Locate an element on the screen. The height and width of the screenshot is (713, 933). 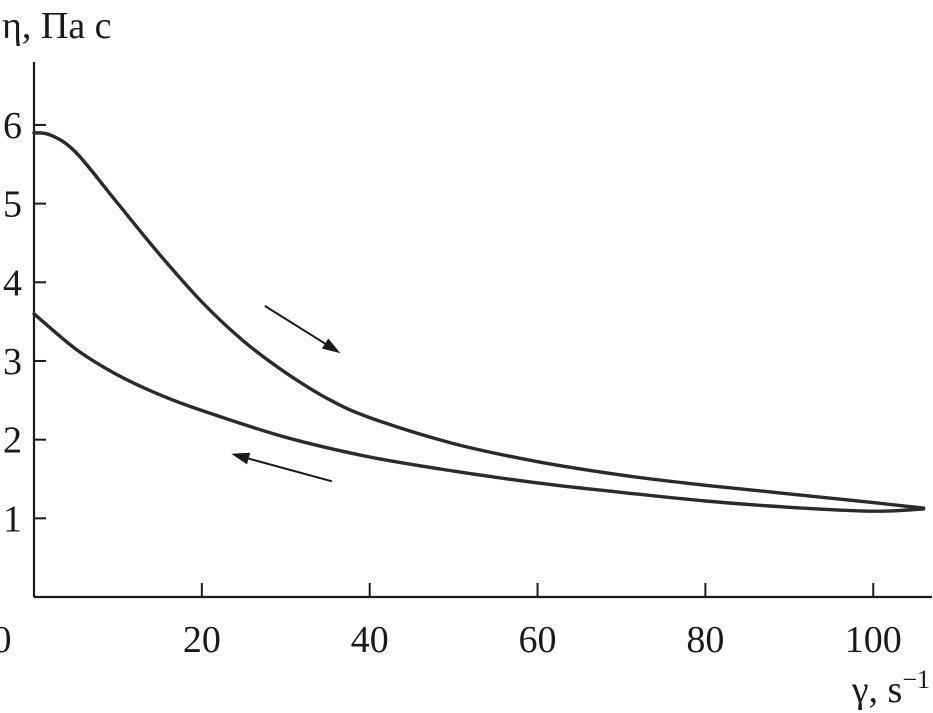
x-axis-title-exponent: −1 is located at coordinates (916, 679).